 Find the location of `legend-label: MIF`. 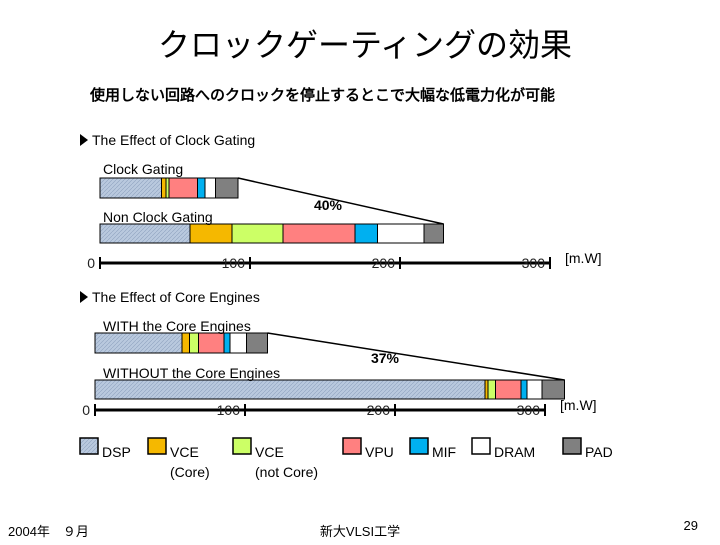

legend-label: MIF is located at coordinates (444, 452).